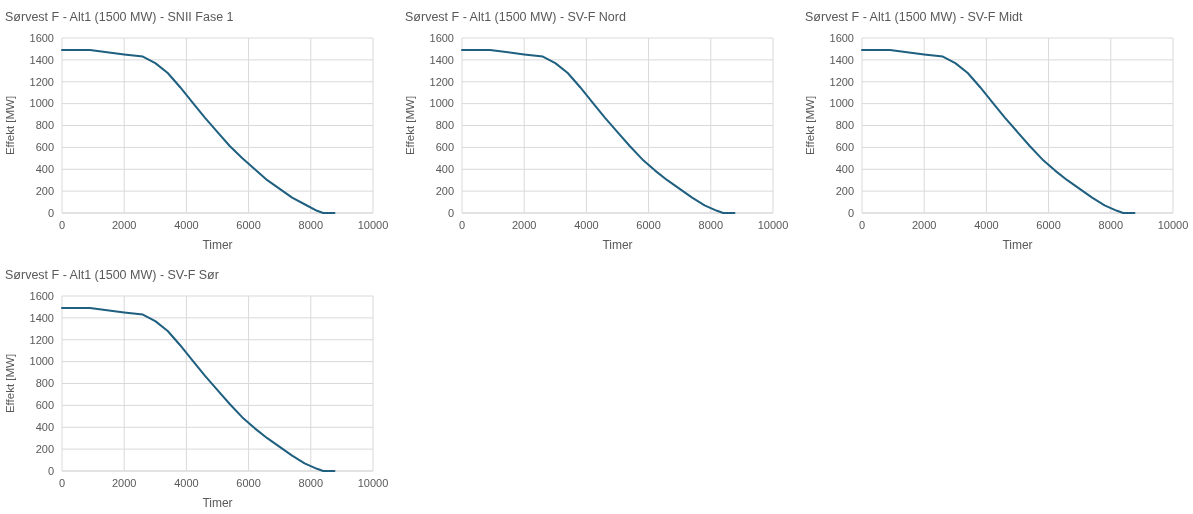 The image size is (1193, 514). I want to click on chart-title: Sørvest F - Alt1 (1500 MW) - SV-F Nord, so click(515, 17).